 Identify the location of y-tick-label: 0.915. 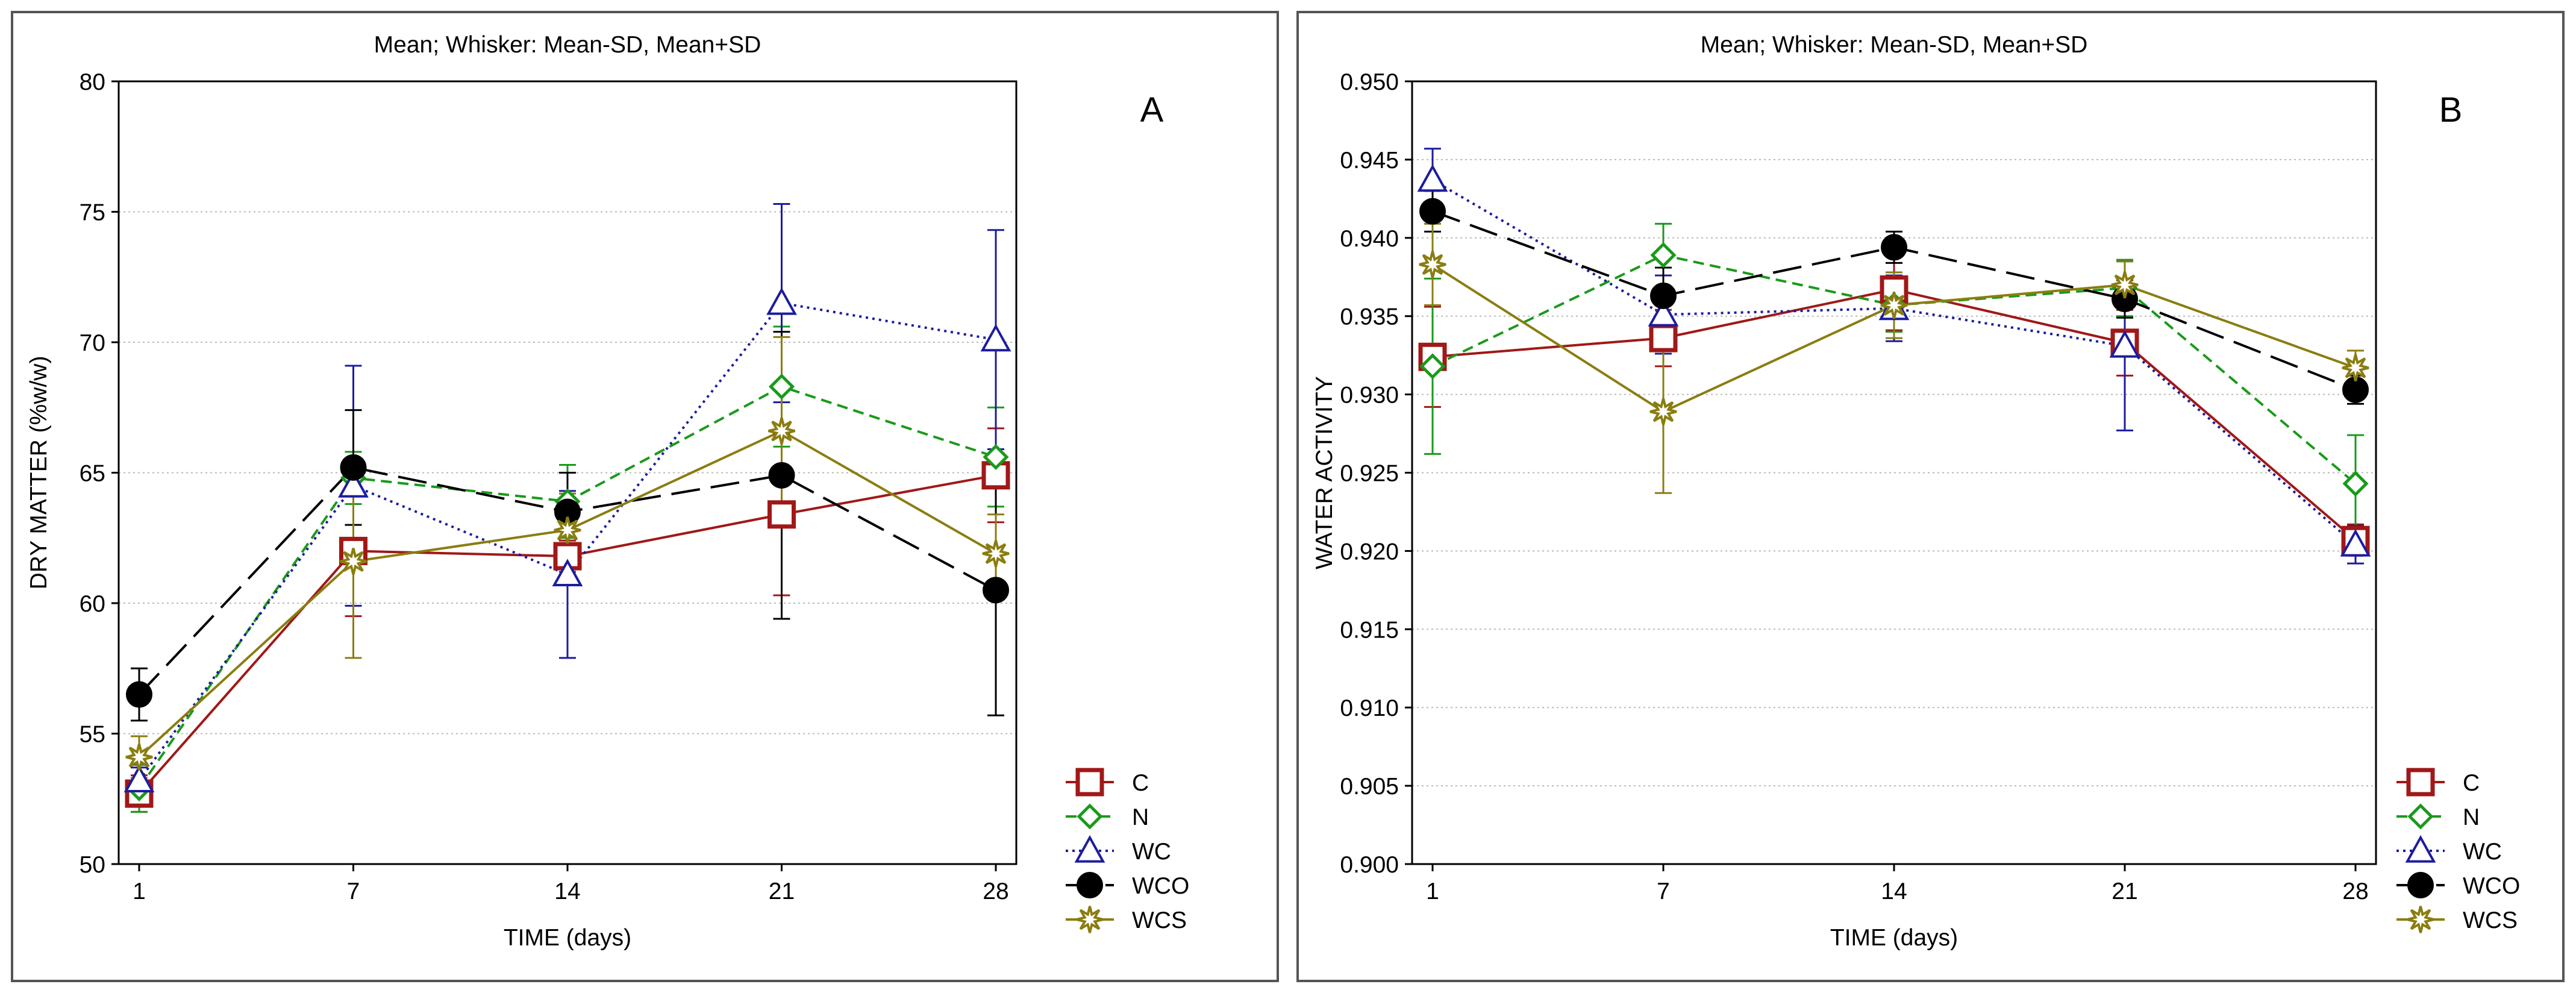
(1369, 630).